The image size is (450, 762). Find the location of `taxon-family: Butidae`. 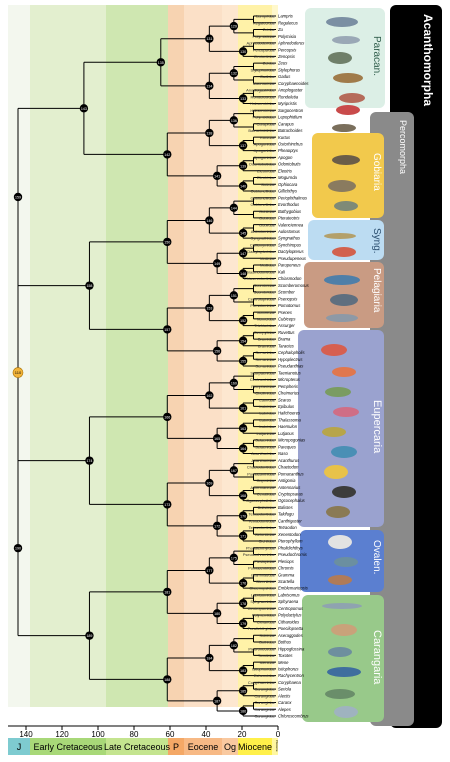

taxon-family: Butidae is located at coordinates (268, 184).